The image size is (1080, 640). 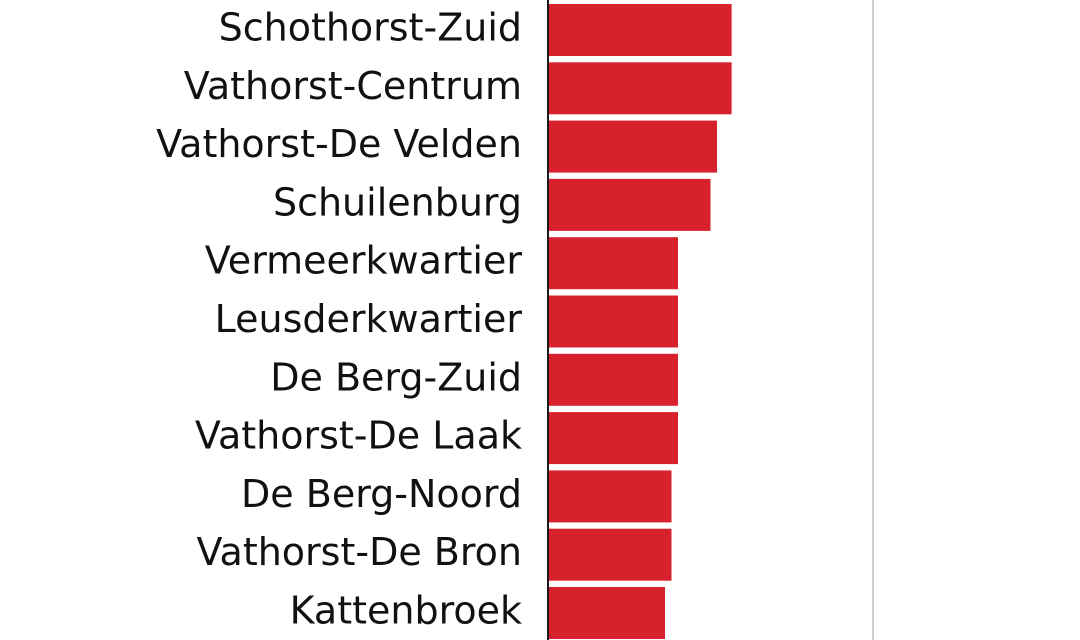 I want to click on category-label-2: Vathorst-De Velden, so click(x=339, y=144).